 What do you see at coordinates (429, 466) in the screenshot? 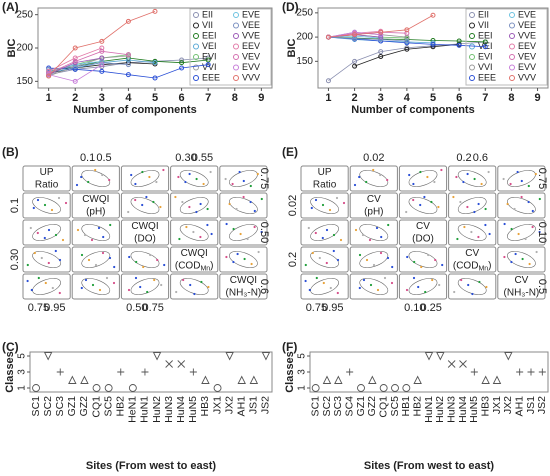
I see `x-axis-label: Sites (From west to east)` at bounding box center [429, 466].